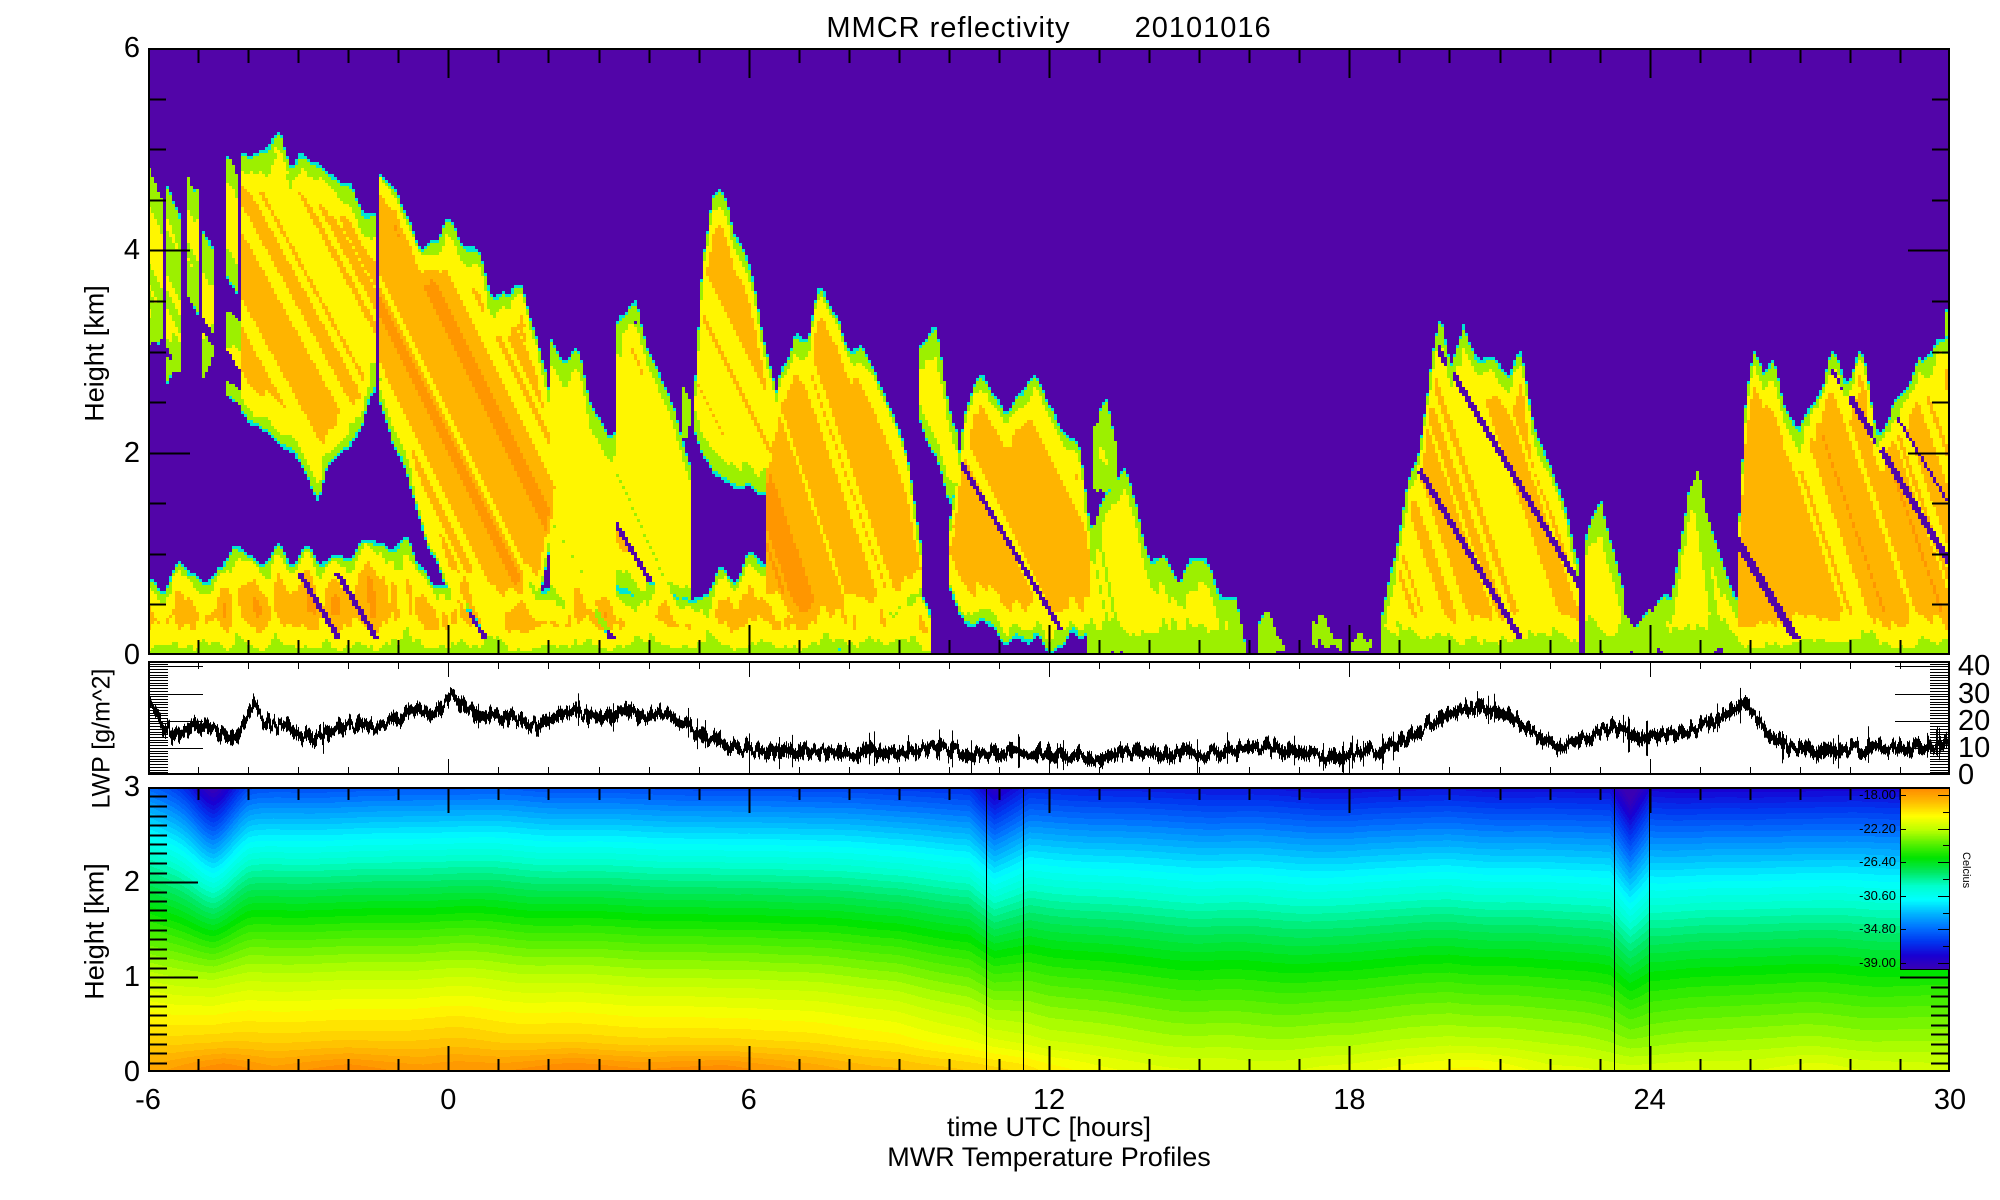 The height and width of the screenshot is (1200, 2000). What do you see at coordinates (1877, 794) in the screenshot?
I see `colorbar-tick-label: -18.00` at bounding box center [1877, 794].